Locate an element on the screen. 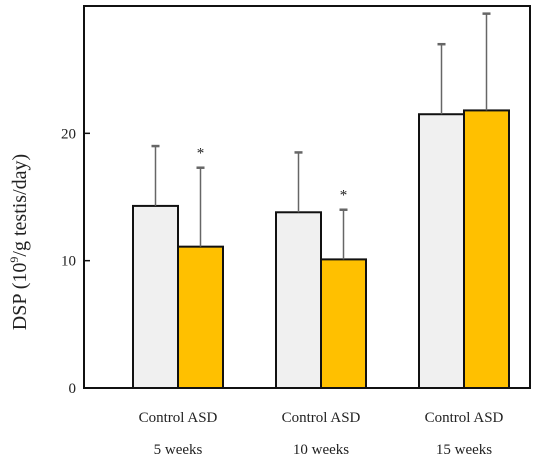  y-axis-label-exponent: 9 is located at coordinates (14, 260).